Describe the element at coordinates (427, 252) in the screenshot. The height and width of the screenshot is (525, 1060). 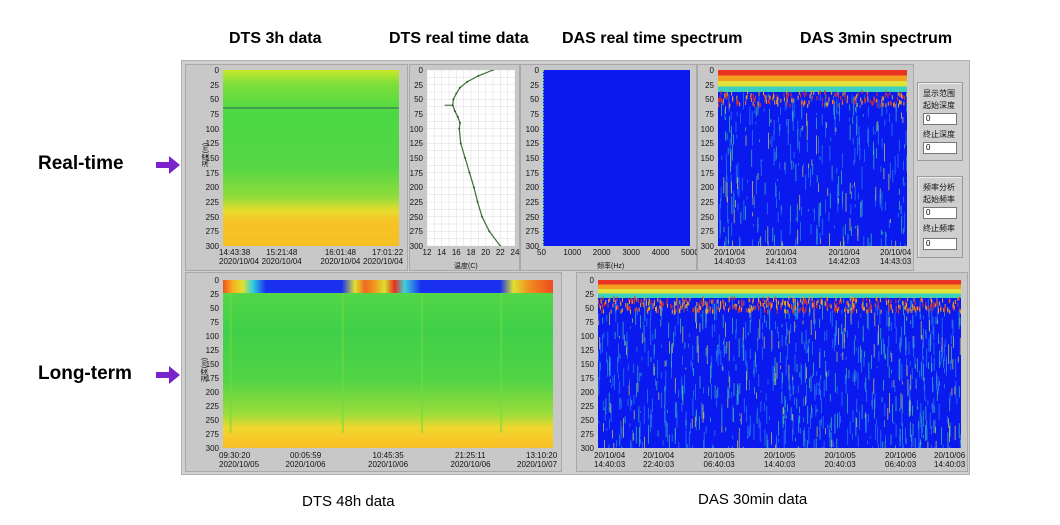
I see `temp-tick-label: 12` at that location.